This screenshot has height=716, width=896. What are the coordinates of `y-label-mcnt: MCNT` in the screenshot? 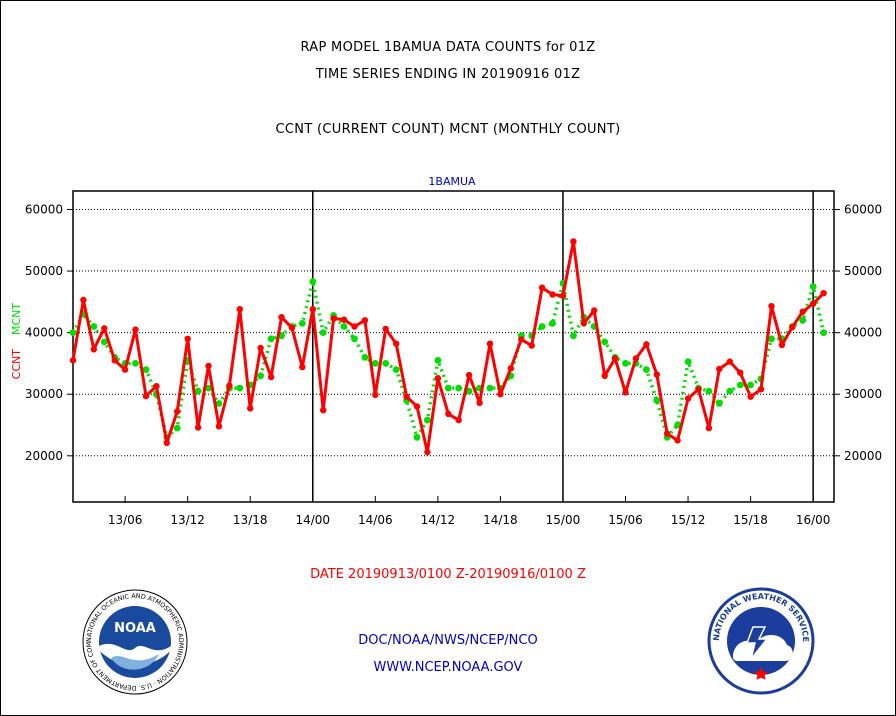 It's located at (16, 319).